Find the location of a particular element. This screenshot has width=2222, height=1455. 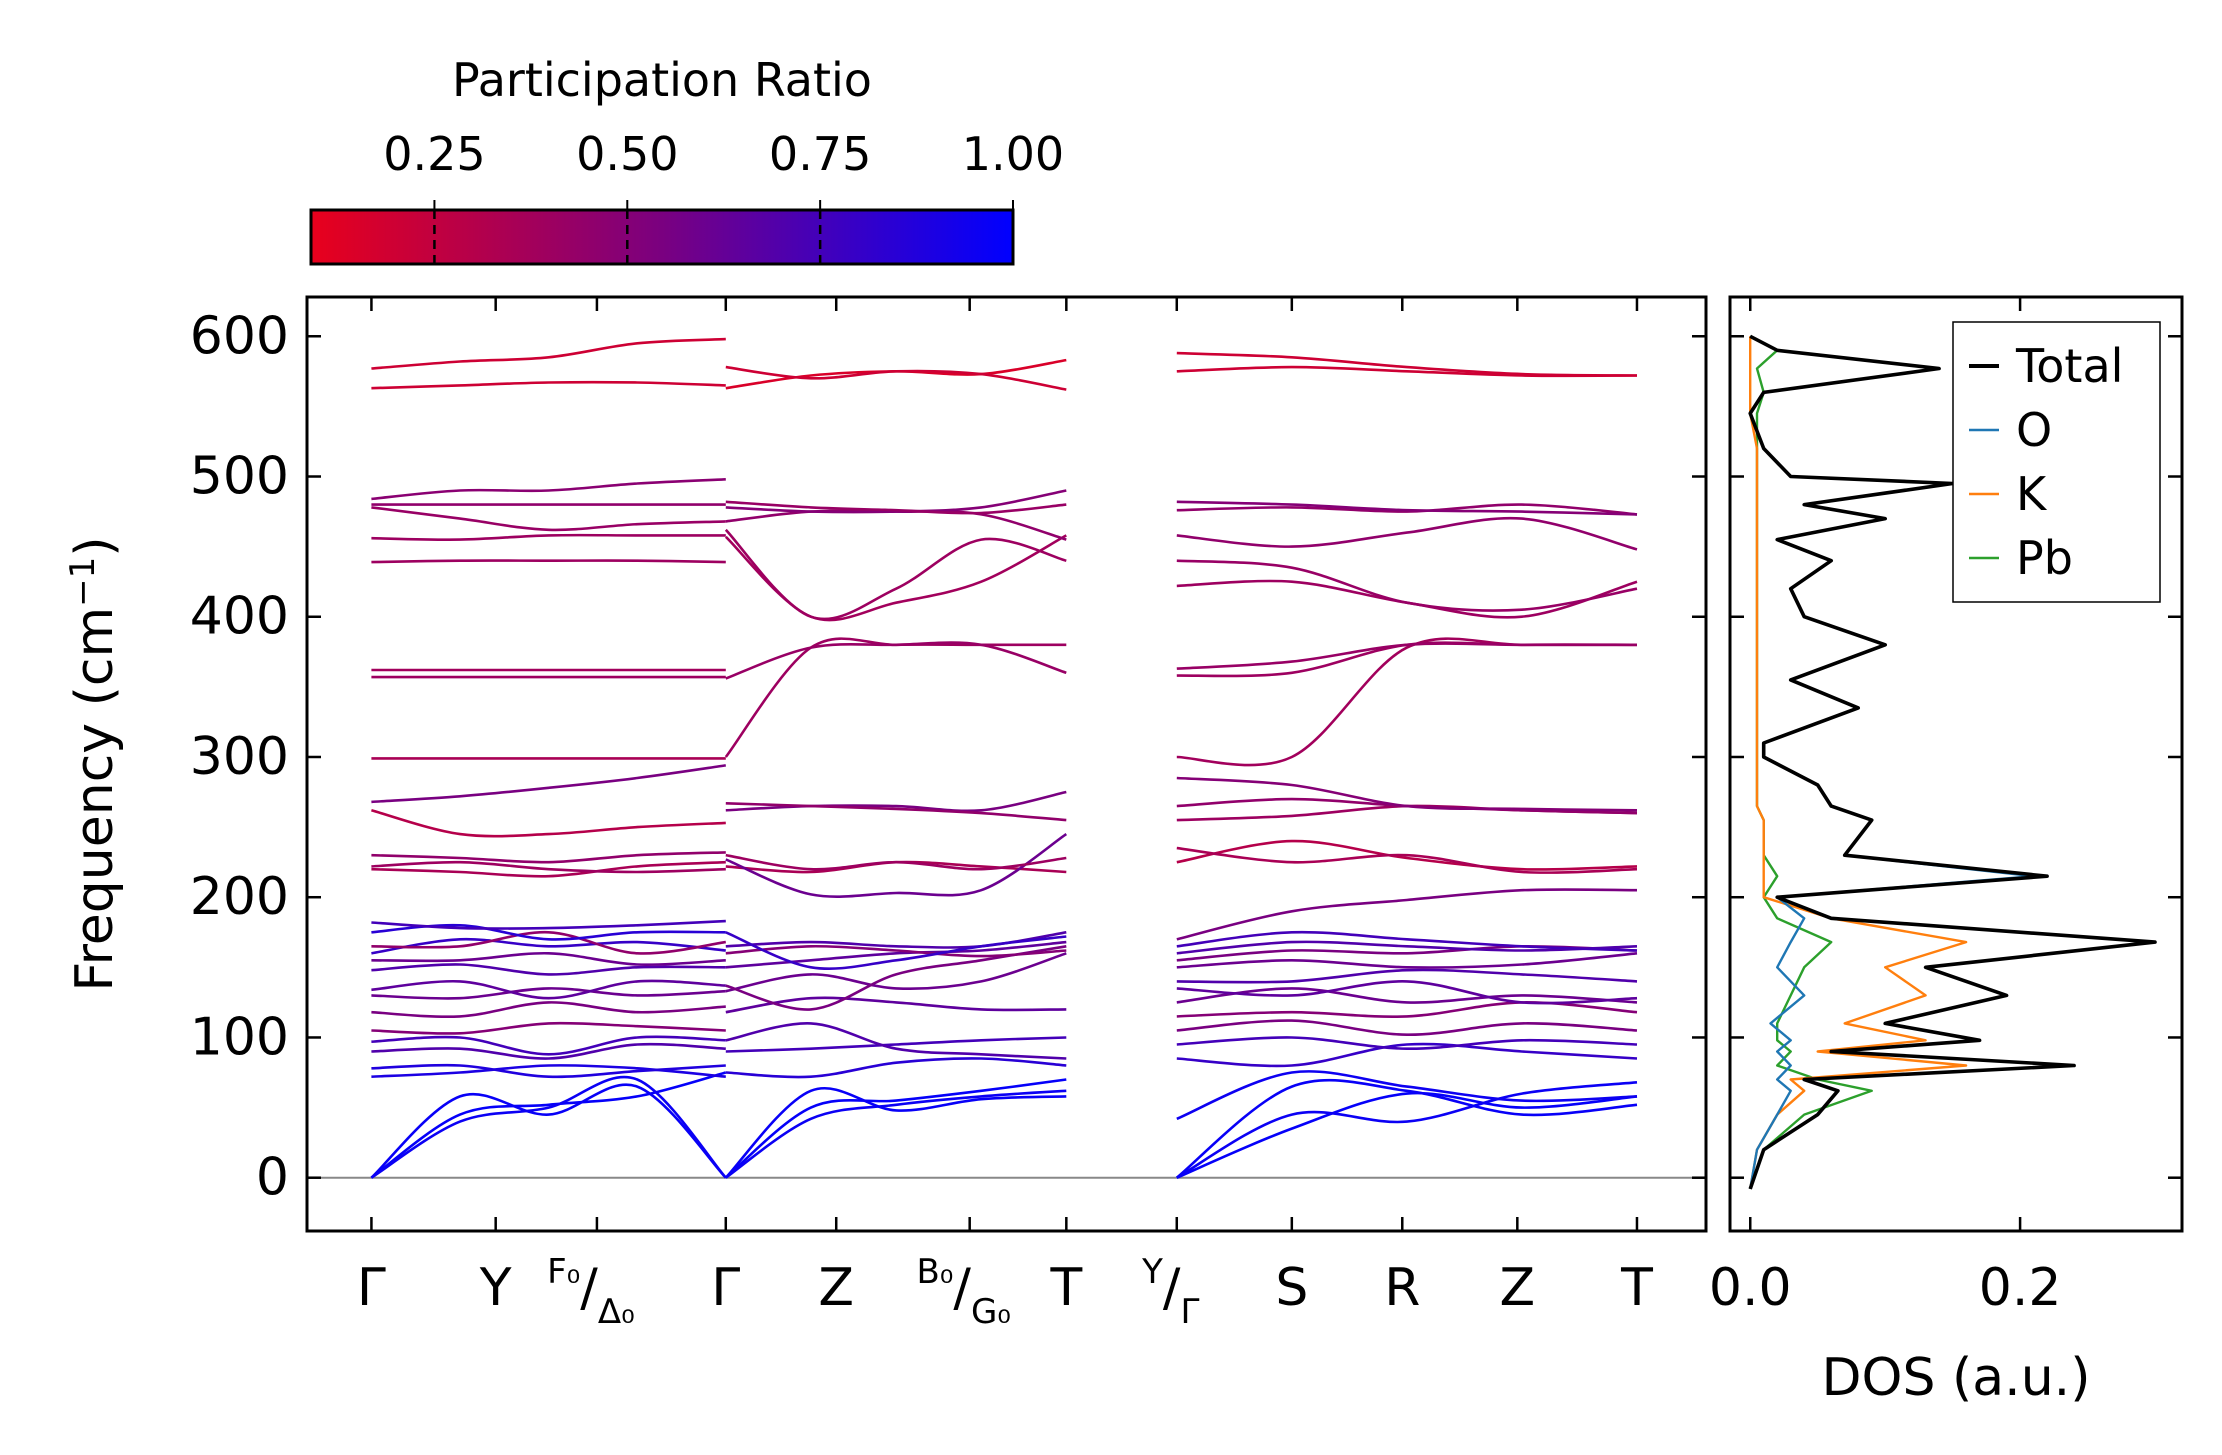

dos-series-total is located at coordinates (1952, 762).